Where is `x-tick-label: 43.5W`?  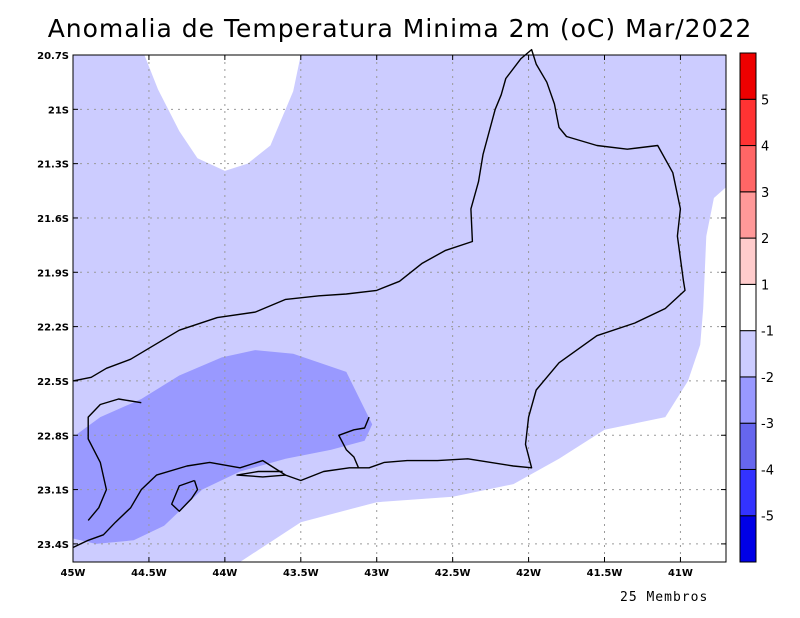
x-tick-label: 43.5W is located at coordinates (301, 573).